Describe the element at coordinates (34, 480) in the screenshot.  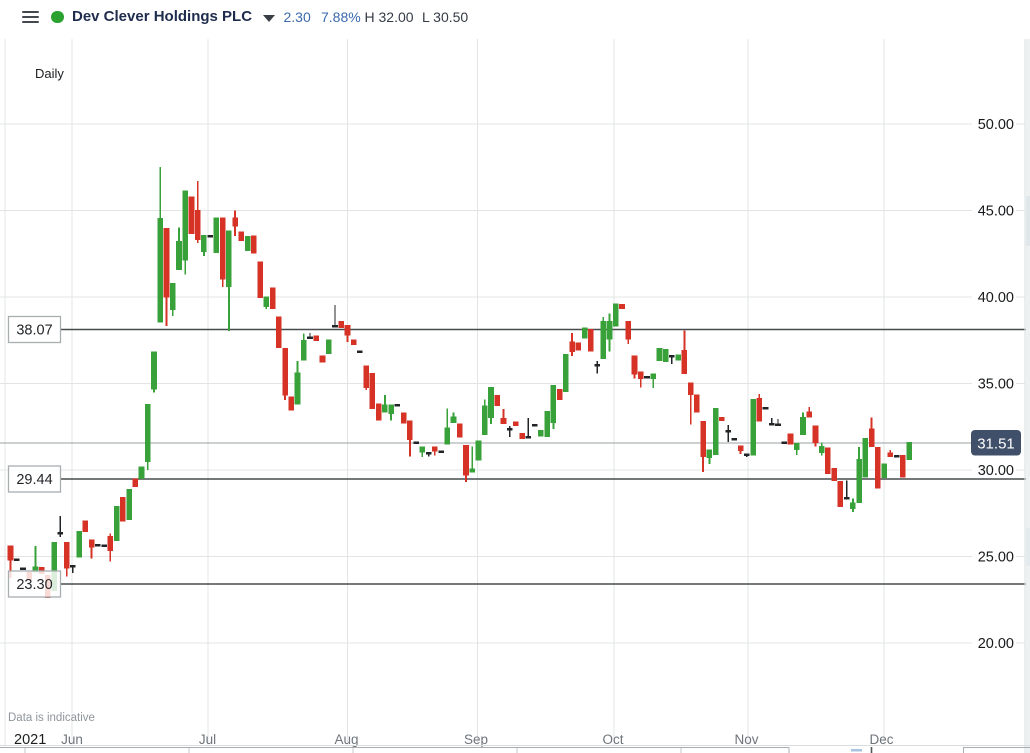
I see `svg-text: 29.44` at that location.